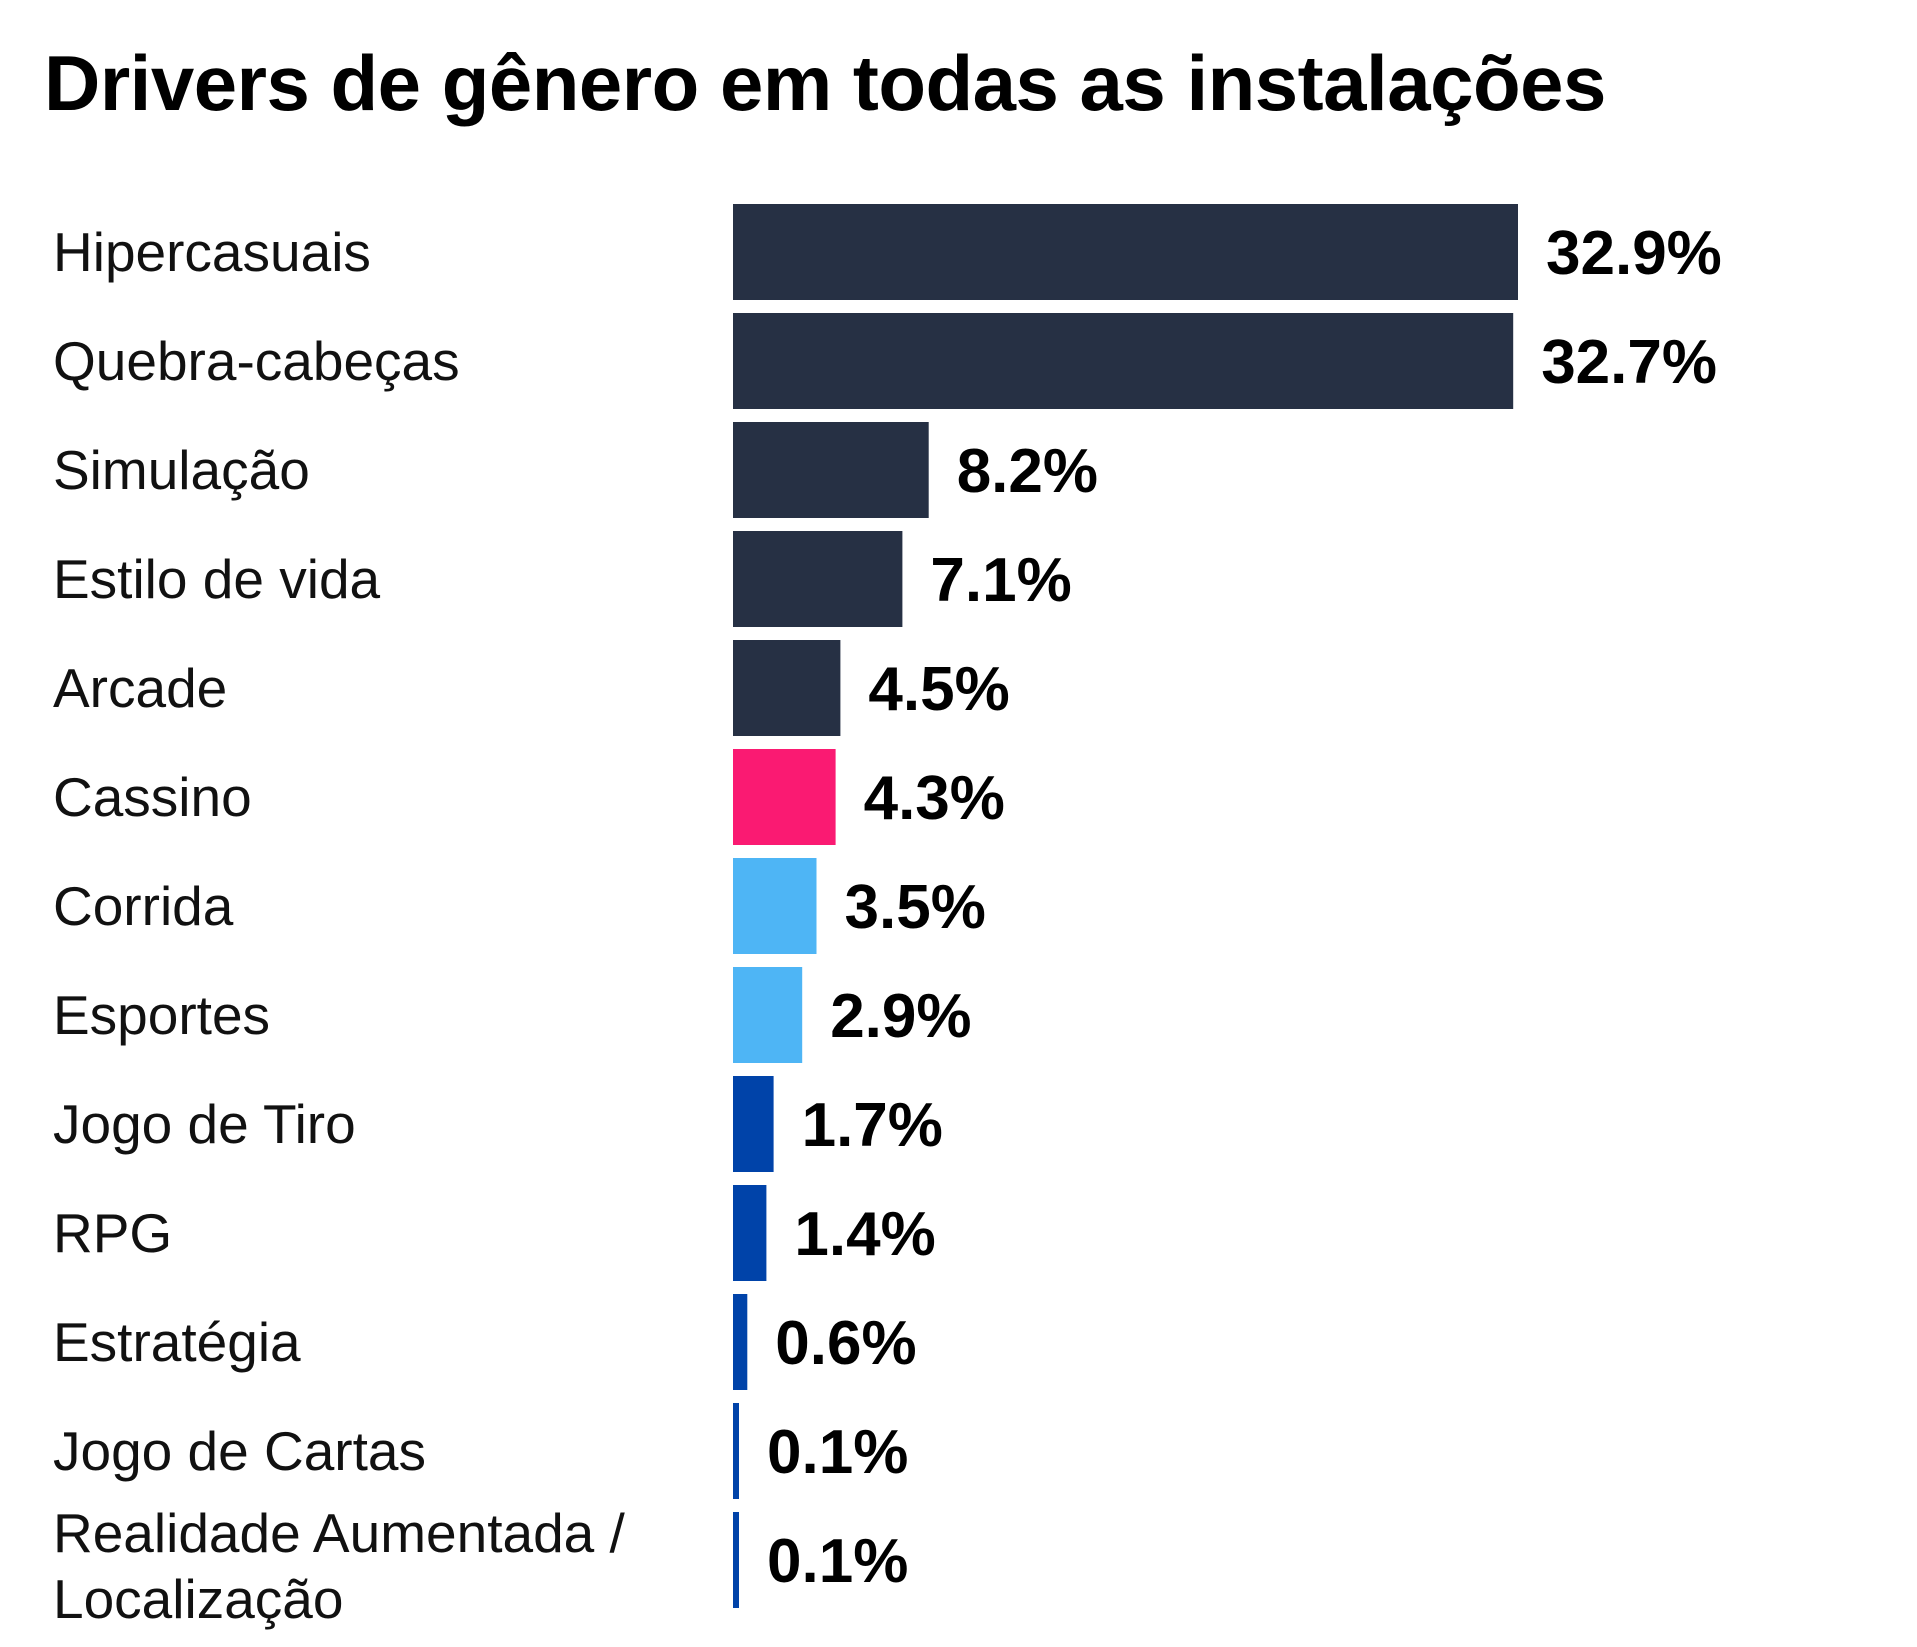 Image resolution: width=1917 pixels, height=1647 pixels. What do you see at coordinates (818, 579) in the screenshot?
I see `bar-estilo-de-vida` at bounding box center [818, 579].